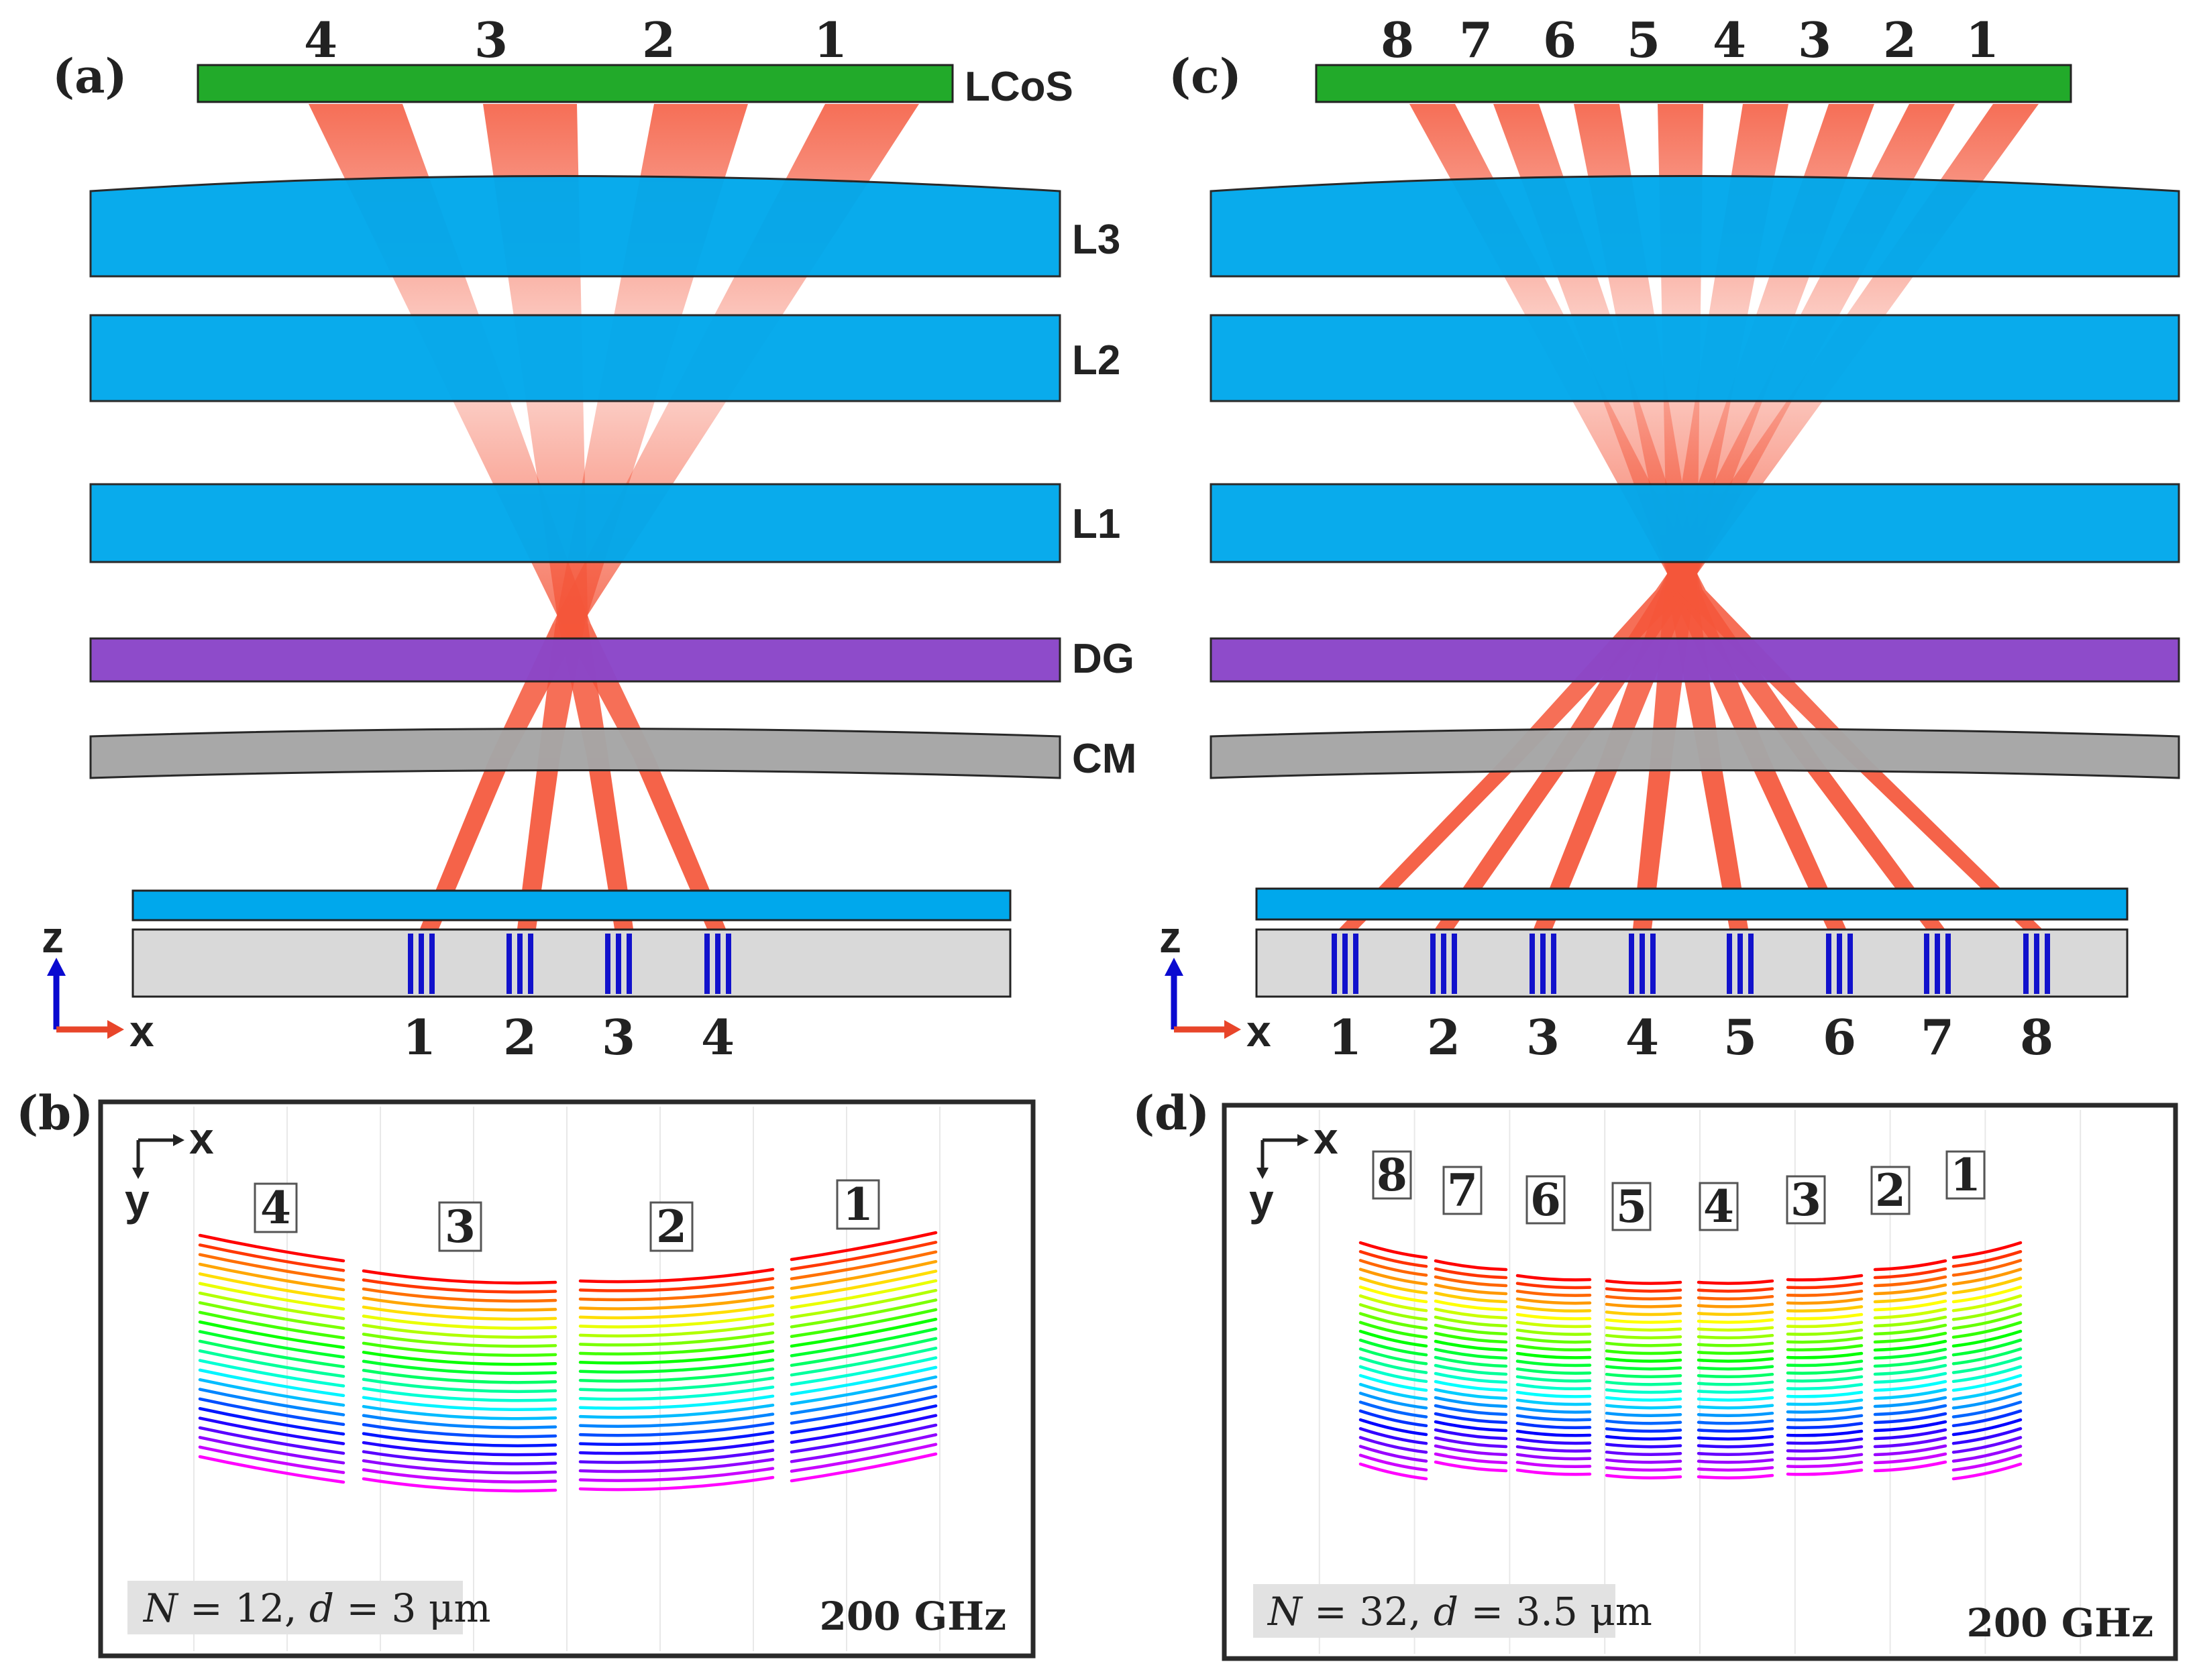 Image resolution: width=2199 pixels, height=1680 pixels. What do you see at coordinates (618, 1037) in the screenshot?
I see `bottom-num-a-3: 3` at bounding box center [618, 1037].